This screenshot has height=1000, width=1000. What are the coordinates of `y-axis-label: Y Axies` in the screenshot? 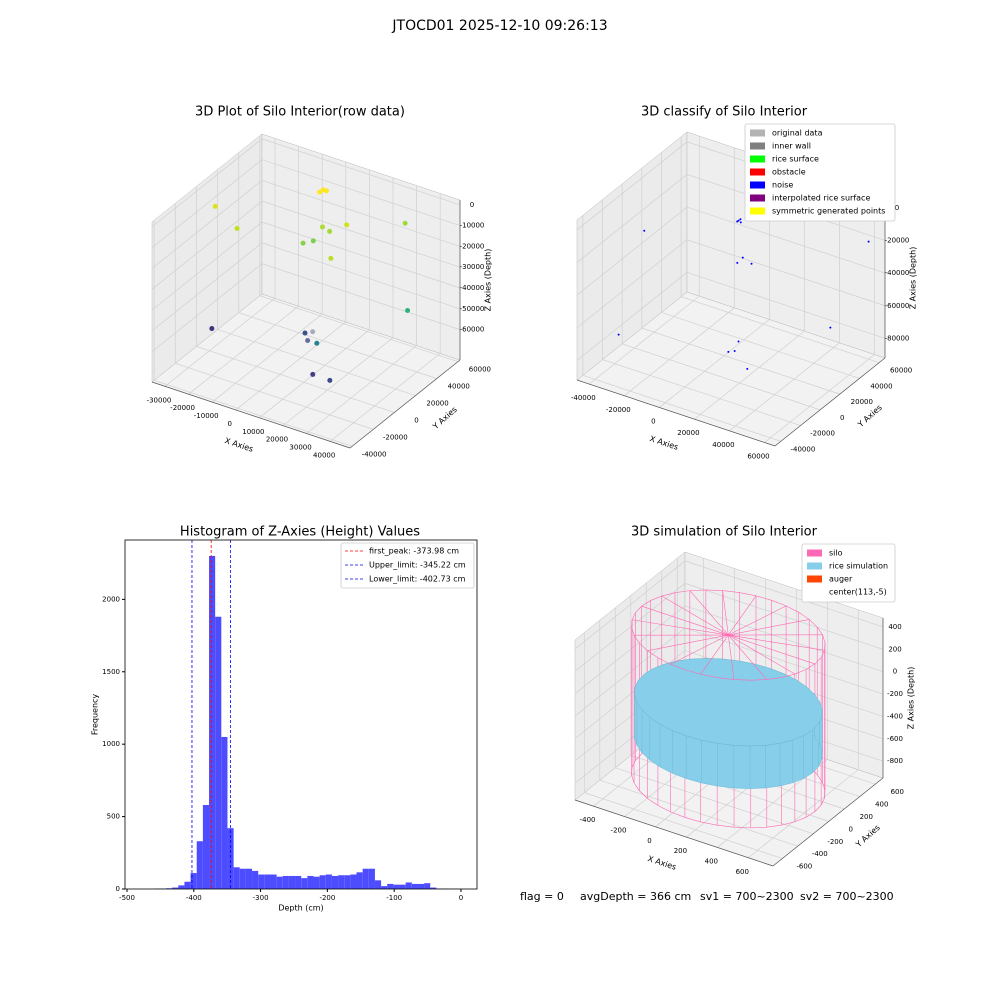 It's located at (867, 836).